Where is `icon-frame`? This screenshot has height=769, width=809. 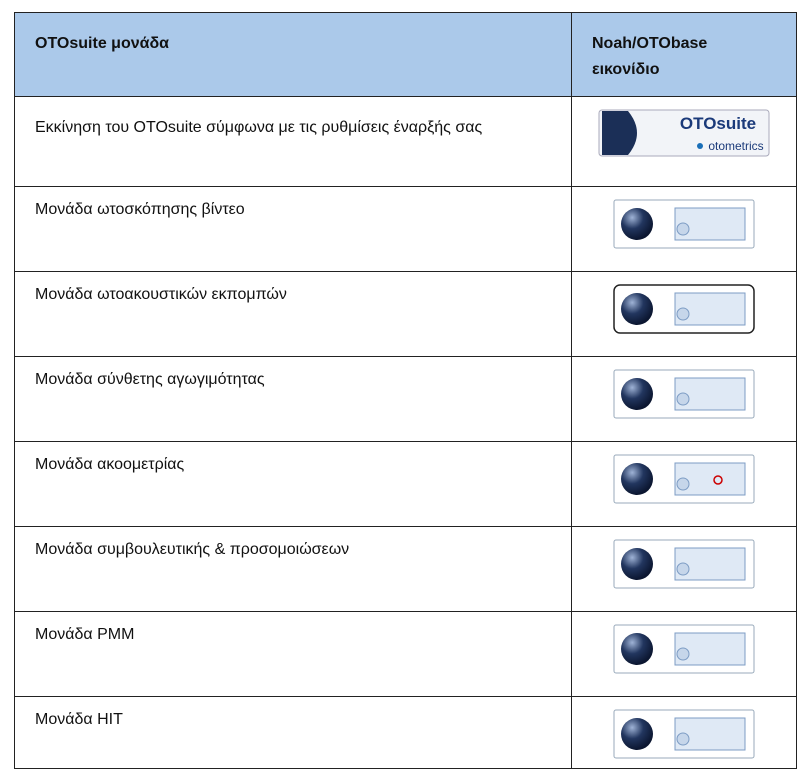 icon-frame is located at coordinates (684, 133).